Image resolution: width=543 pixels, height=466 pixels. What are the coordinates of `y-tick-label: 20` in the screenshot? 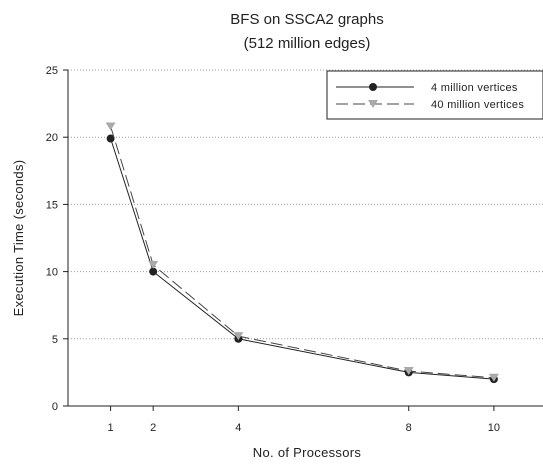 It's located at (52, 138).